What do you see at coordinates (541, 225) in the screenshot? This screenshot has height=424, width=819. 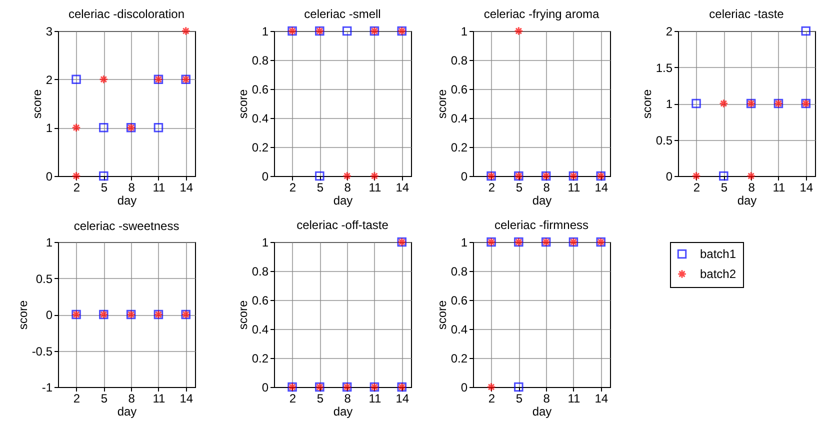 I see `chart-title: celeriac -firmness` at bounding box center [541, 225].